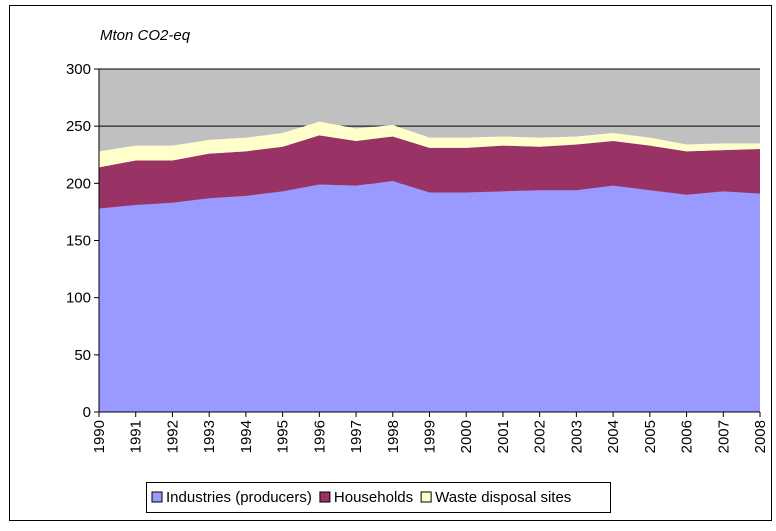 This screenshot has width=776, height=531. Describe the element at coordinates (78, 183) in the screenshot. I see `y-tick-label: 200` at that location.